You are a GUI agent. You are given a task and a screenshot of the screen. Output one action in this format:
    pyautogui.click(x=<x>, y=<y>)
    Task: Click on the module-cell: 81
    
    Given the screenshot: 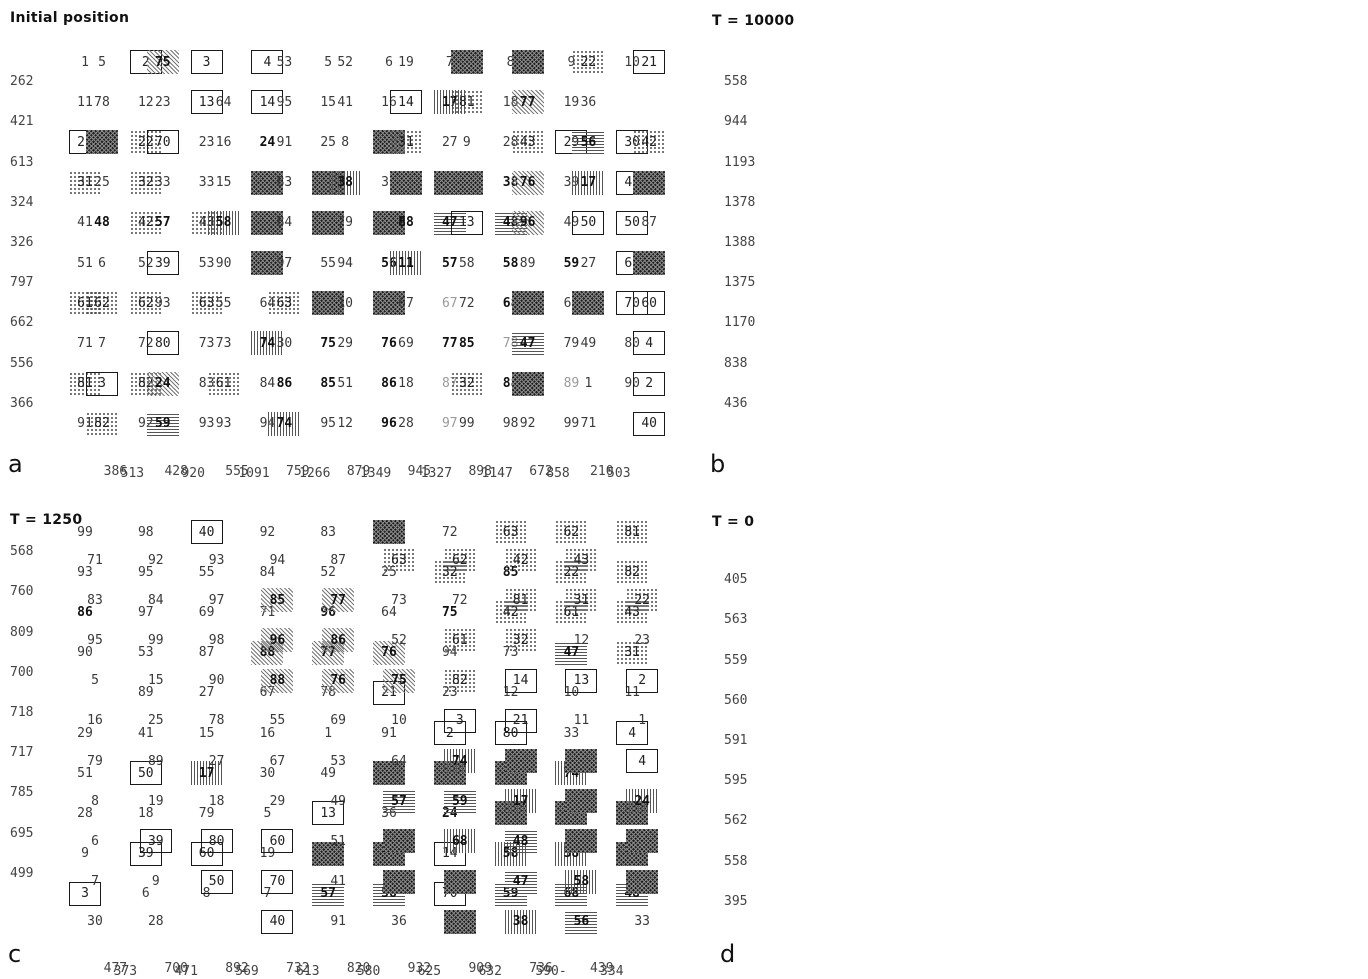 What is the action you would take?
    pyautogui.click(x=520, y=600)
    